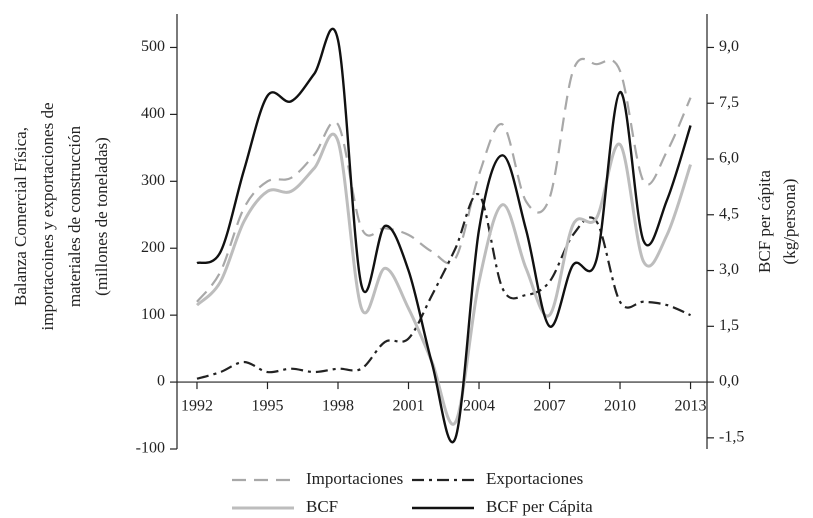 Image resolution: width=813 pixels, height=518 pixels. What do you see at coordinates (161, 381) in the screenshot?
I see `y-tick-label: 0` at bounding box center [161, 381].